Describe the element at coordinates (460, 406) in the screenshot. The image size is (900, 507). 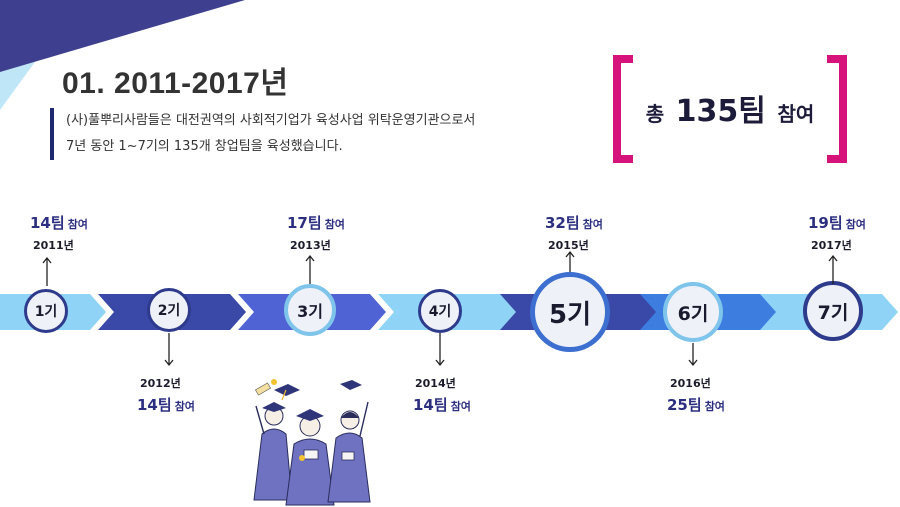
I see `count-suffix-4: 참여` at that location.